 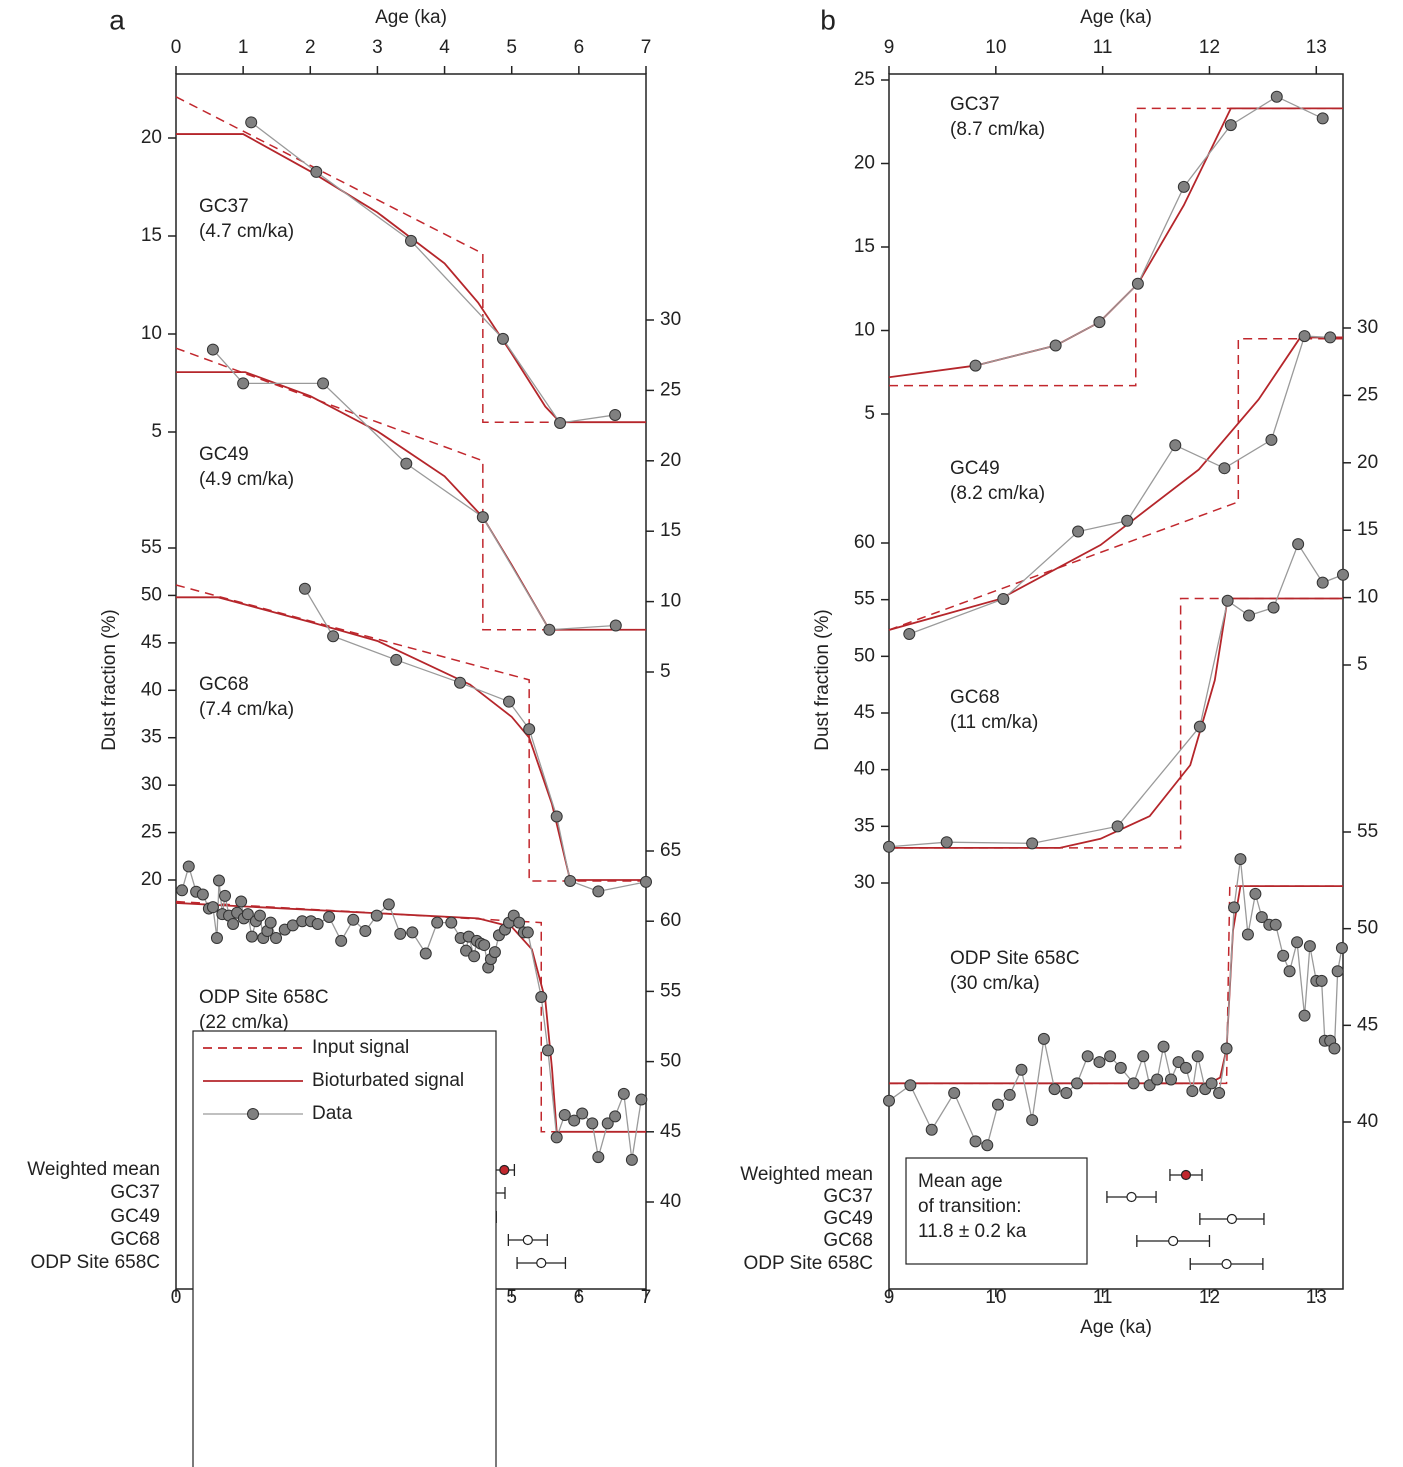 I want to click on y-tick-label: 50, so click(x=151, y=594).